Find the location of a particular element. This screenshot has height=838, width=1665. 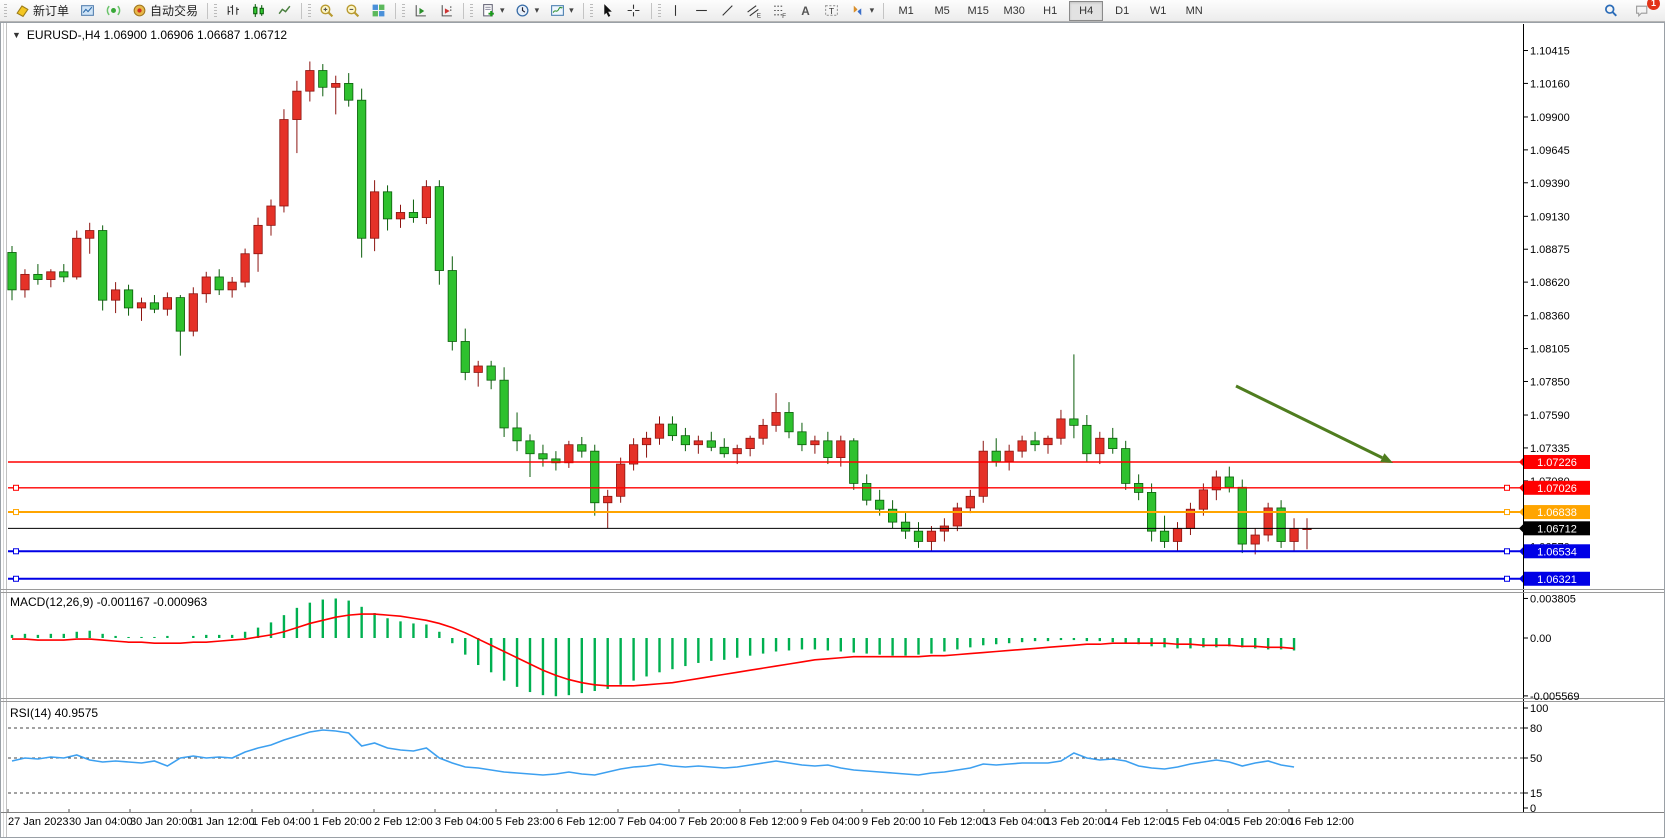

timeframe-m1-button: M1 is located at coordinates (906, 10).